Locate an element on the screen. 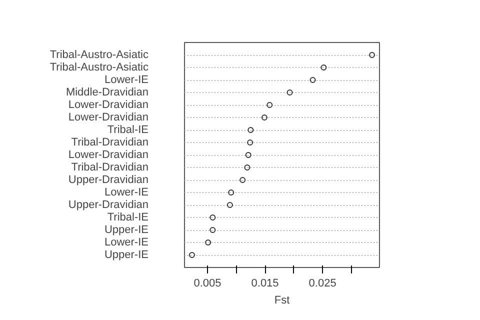  x-axis-title: Fst is located at coordinates (282, 300).